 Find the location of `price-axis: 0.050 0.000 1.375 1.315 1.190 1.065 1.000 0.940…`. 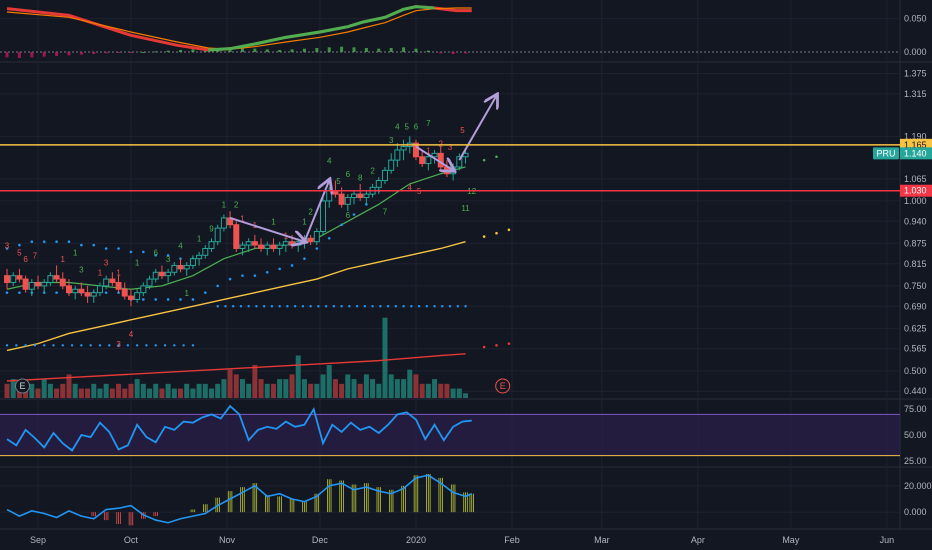

price-axis: 0.050 0.000 1.375 1.315 1.190 1.065 1.000 0.940… is located at coordinates (902, 266).